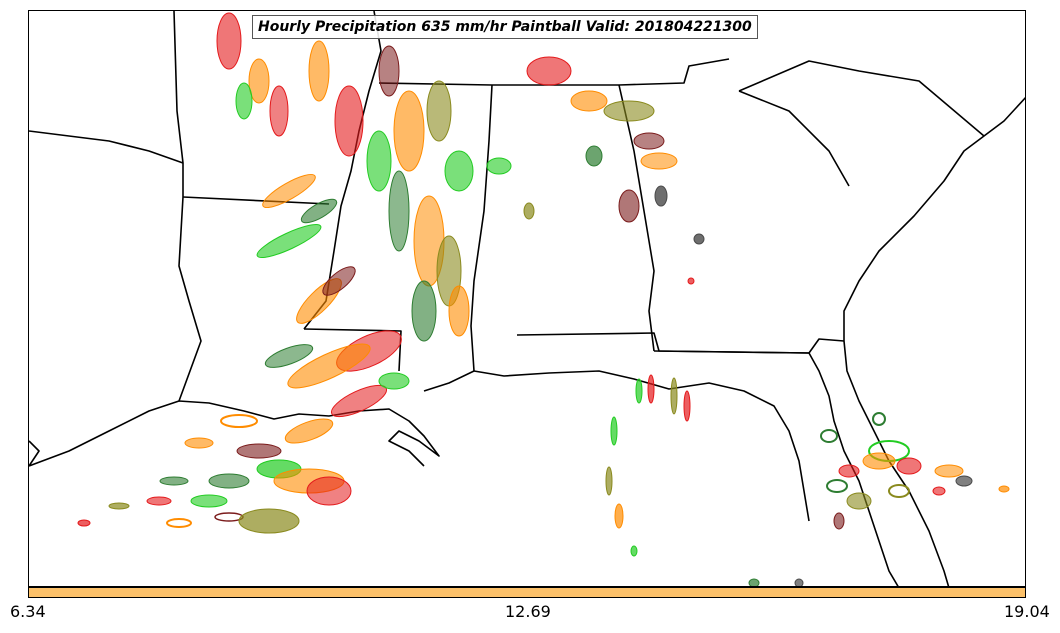  What do you see at coordinates (106, 147) in the screenshot?
I see `boundary-tx-ok` at bounding box center [106, 147].